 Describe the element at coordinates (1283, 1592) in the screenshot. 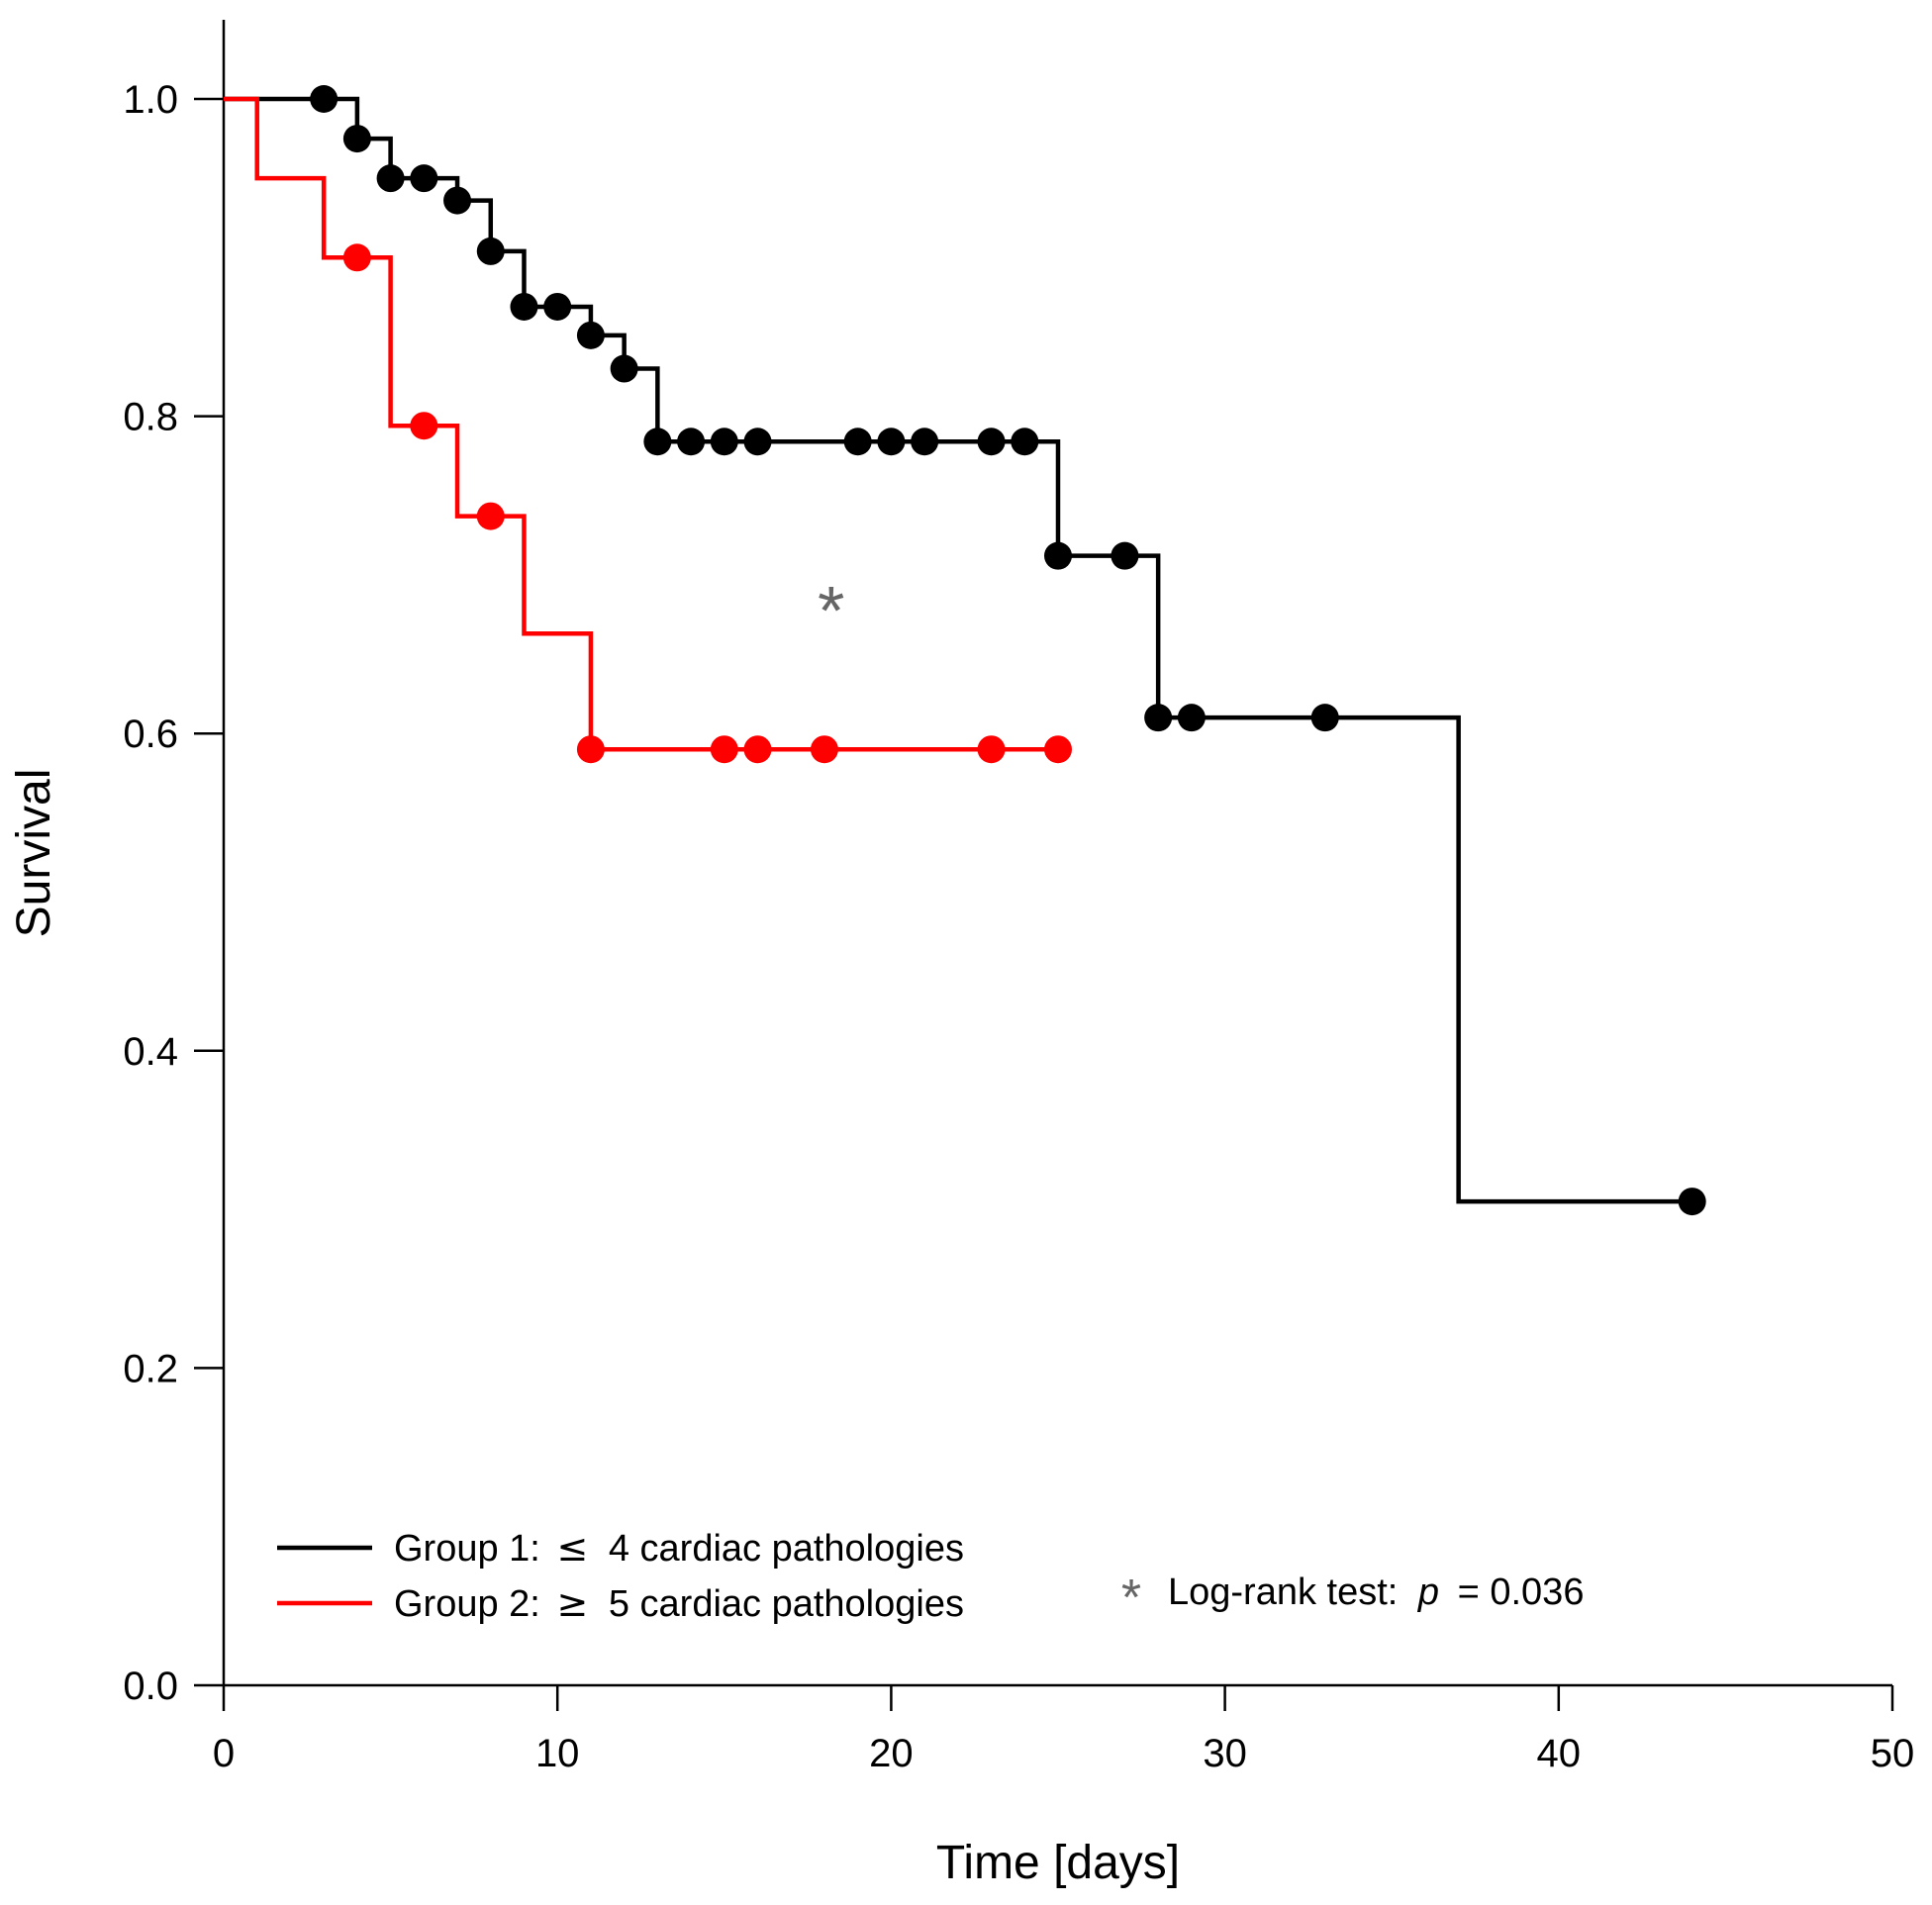

I see `test-note-label: Log-rank test:` at that location.